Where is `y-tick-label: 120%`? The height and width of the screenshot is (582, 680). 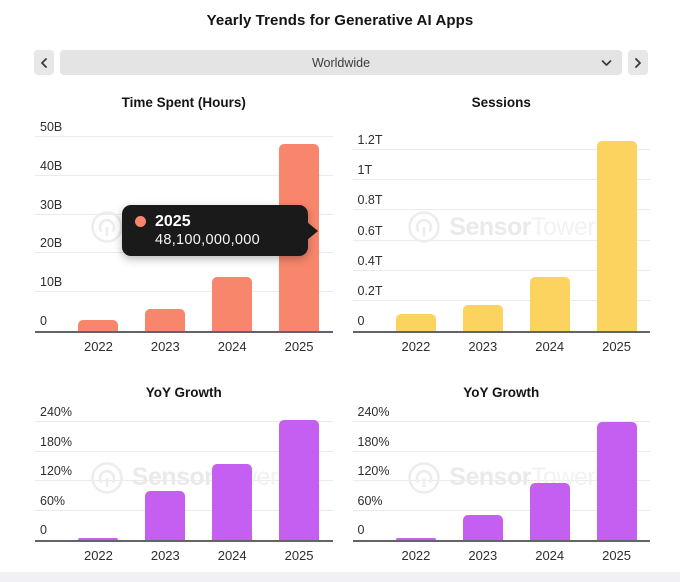 y-tick-label: 120% is located at coordinates (373, 471).